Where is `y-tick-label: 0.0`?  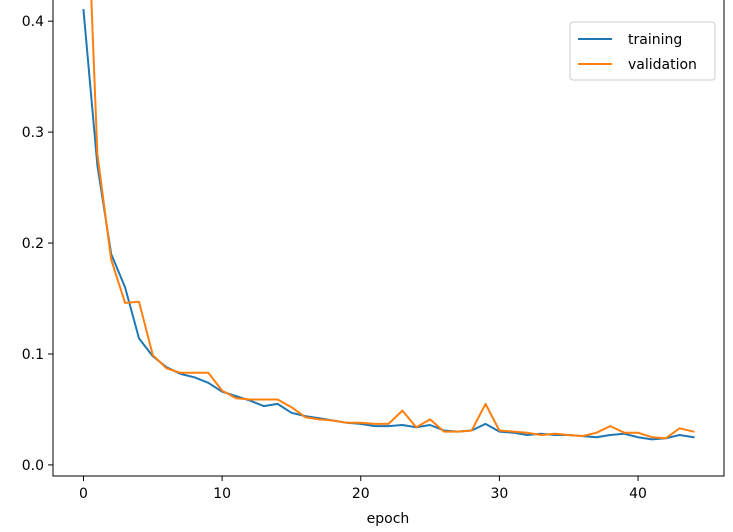
y-tick-label: 0.0 is located at coordinates (33, 466).